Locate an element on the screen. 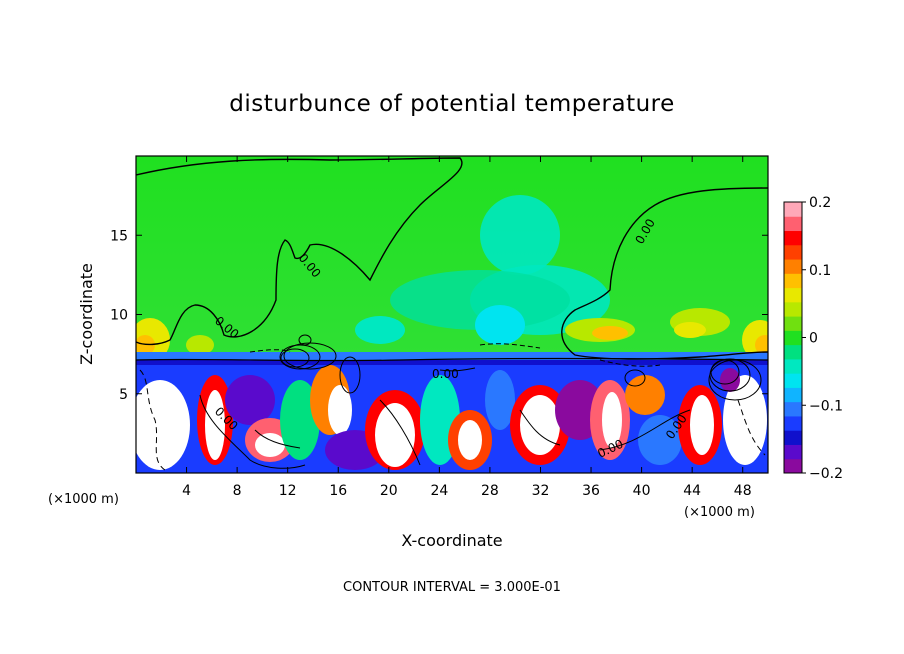 The height and width of the screenshot is (654, 904). y-tick-label: 5 is located at coordinates (123, 395).